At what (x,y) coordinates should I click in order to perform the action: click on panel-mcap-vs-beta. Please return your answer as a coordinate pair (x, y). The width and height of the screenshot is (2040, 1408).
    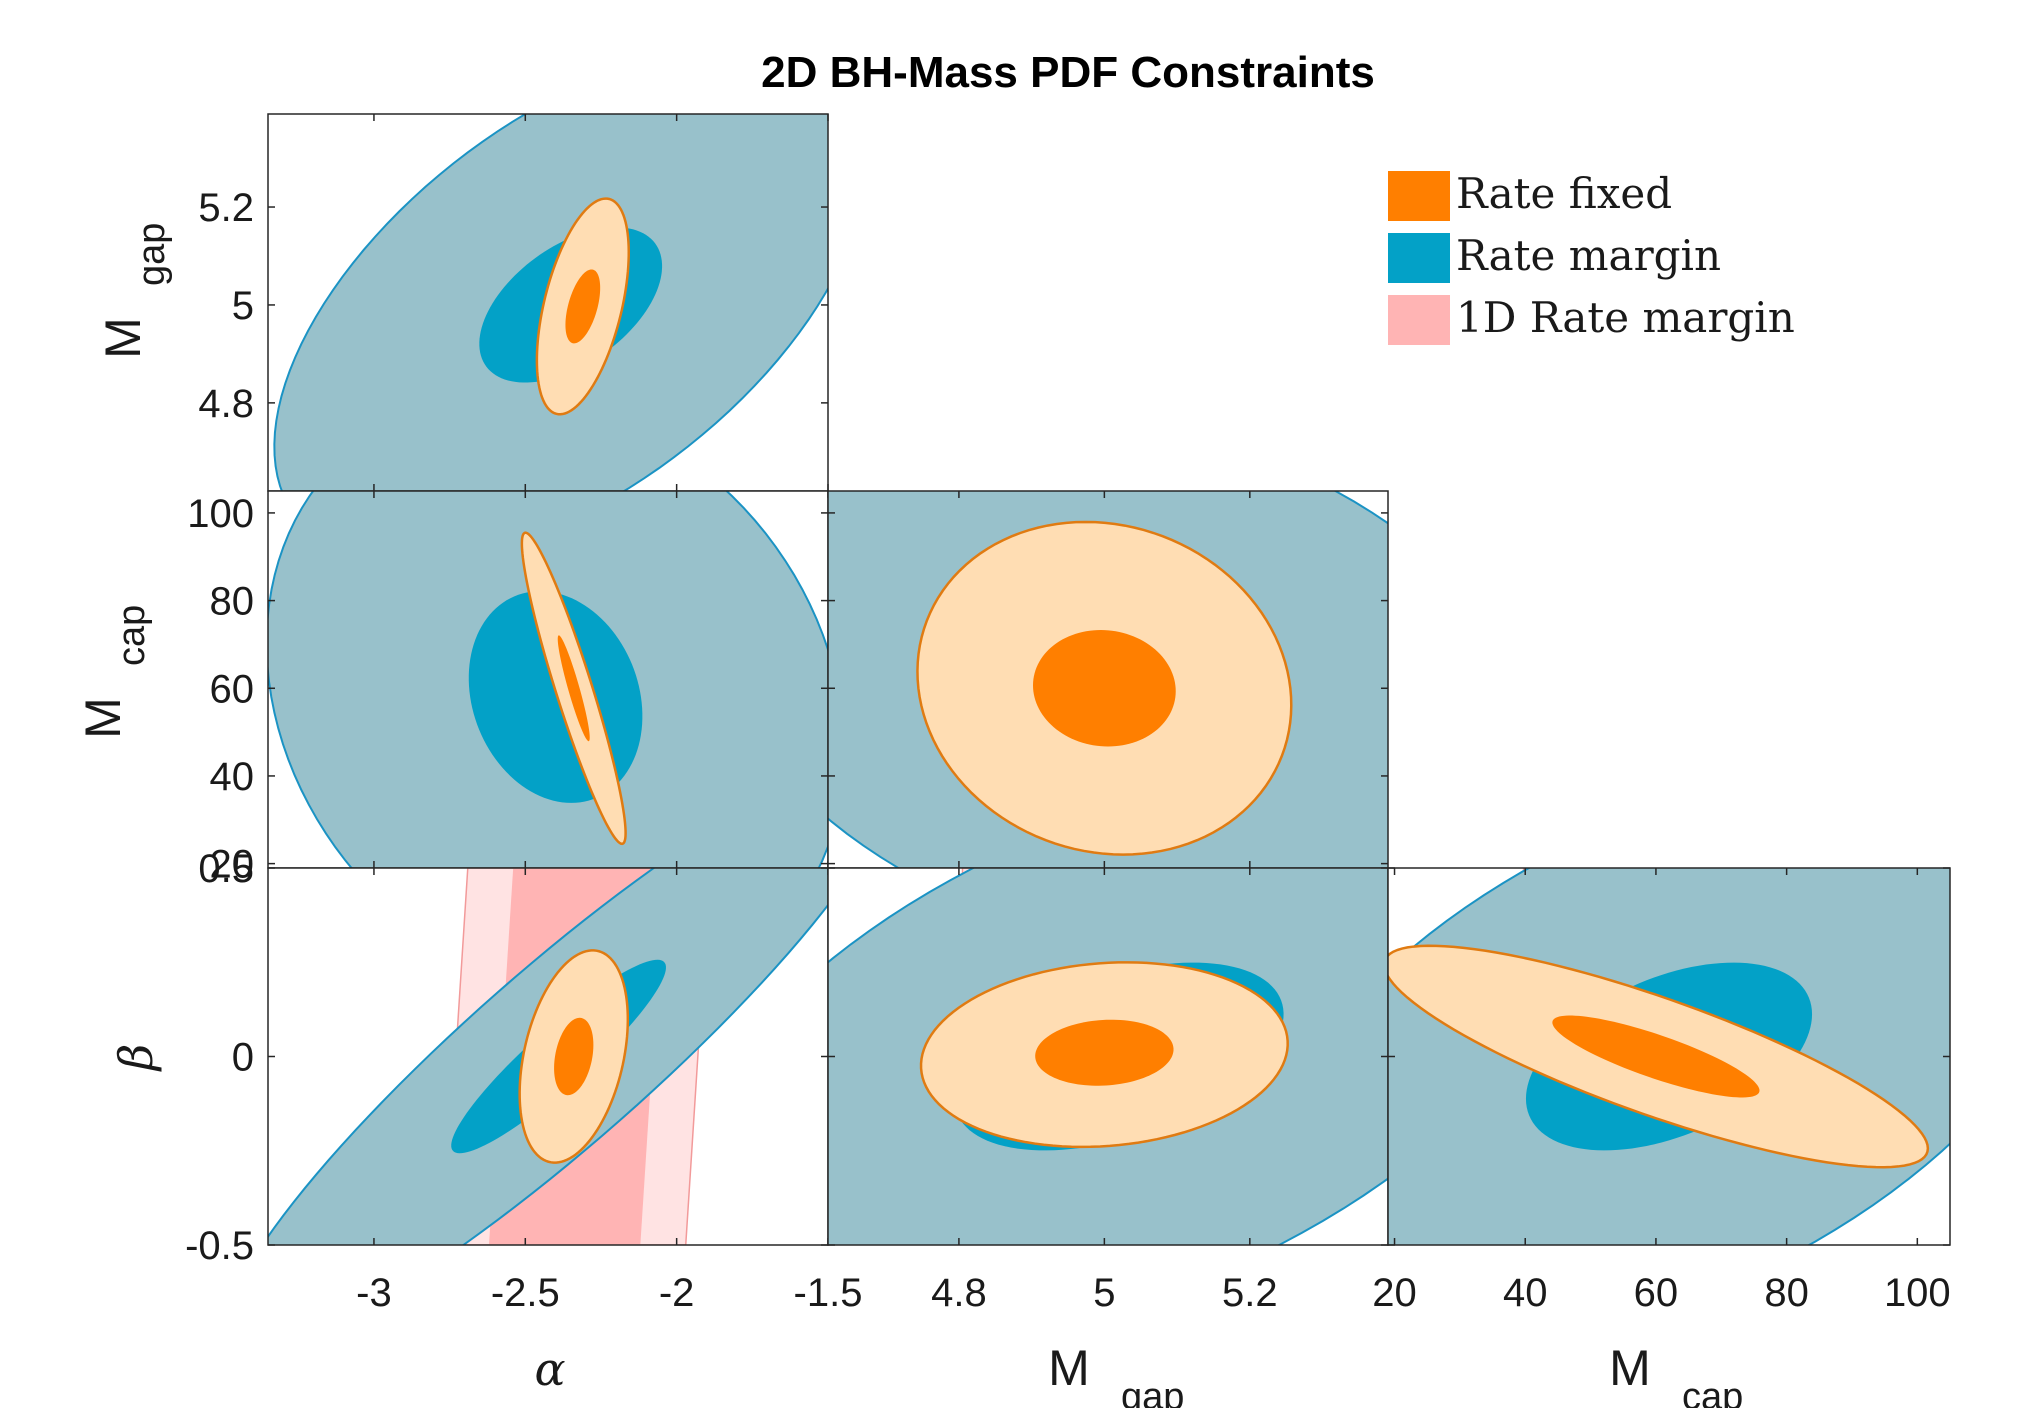
    Looking at the image, I should click on (1669, 1056).